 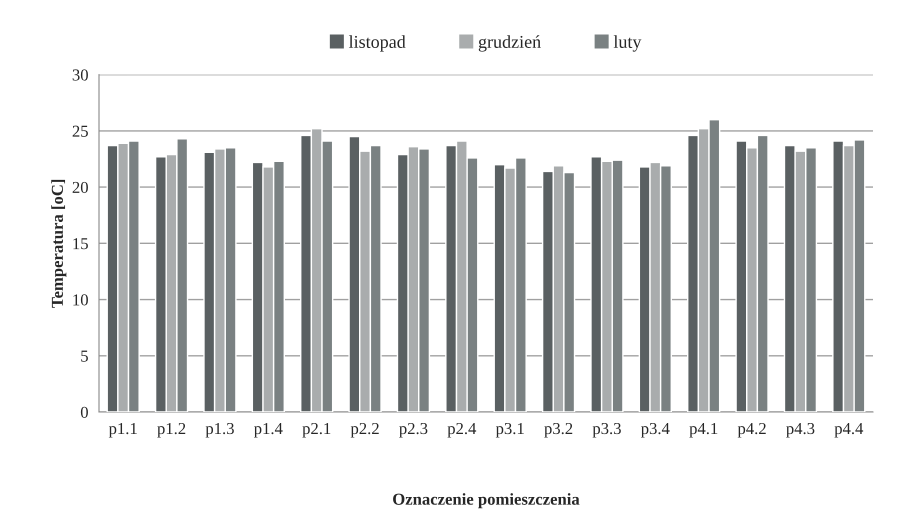 What do you see at coordinates (122, 430) in the screenshot?
I see `x-tick-label: p1.1` at bounding box center [122, 430].